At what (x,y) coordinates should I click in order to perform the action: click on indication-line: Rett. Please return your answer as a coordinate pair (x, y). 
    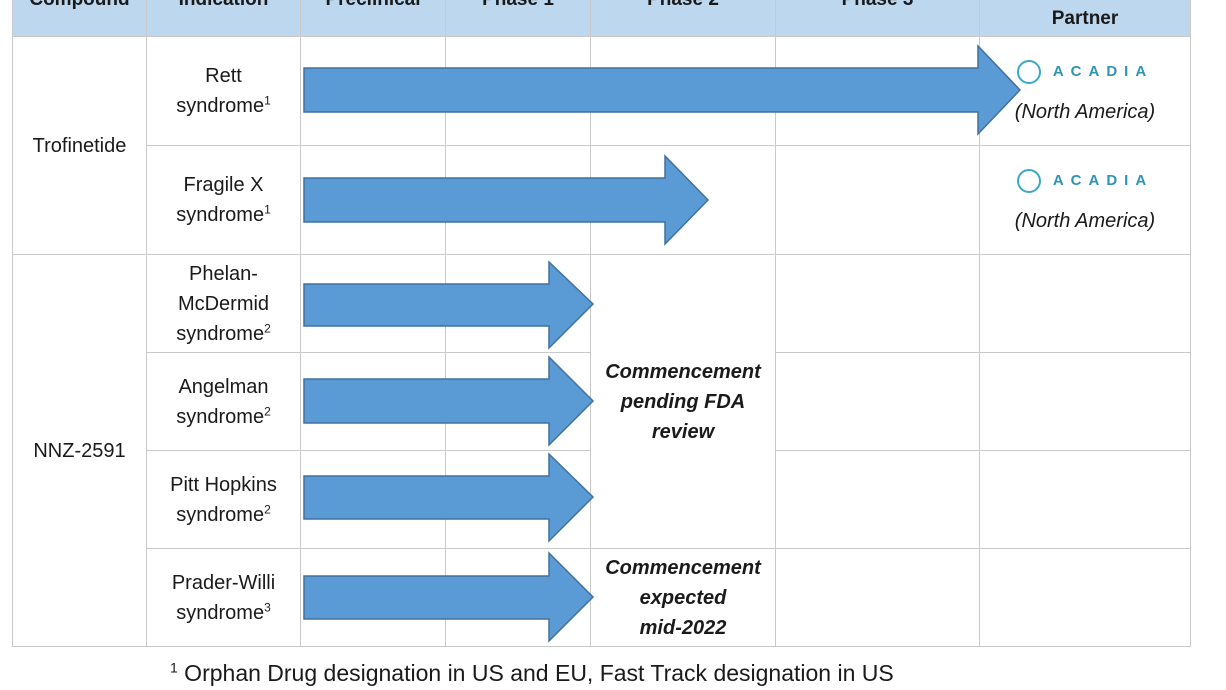
    Looking at the image, I should click on (223, 76).